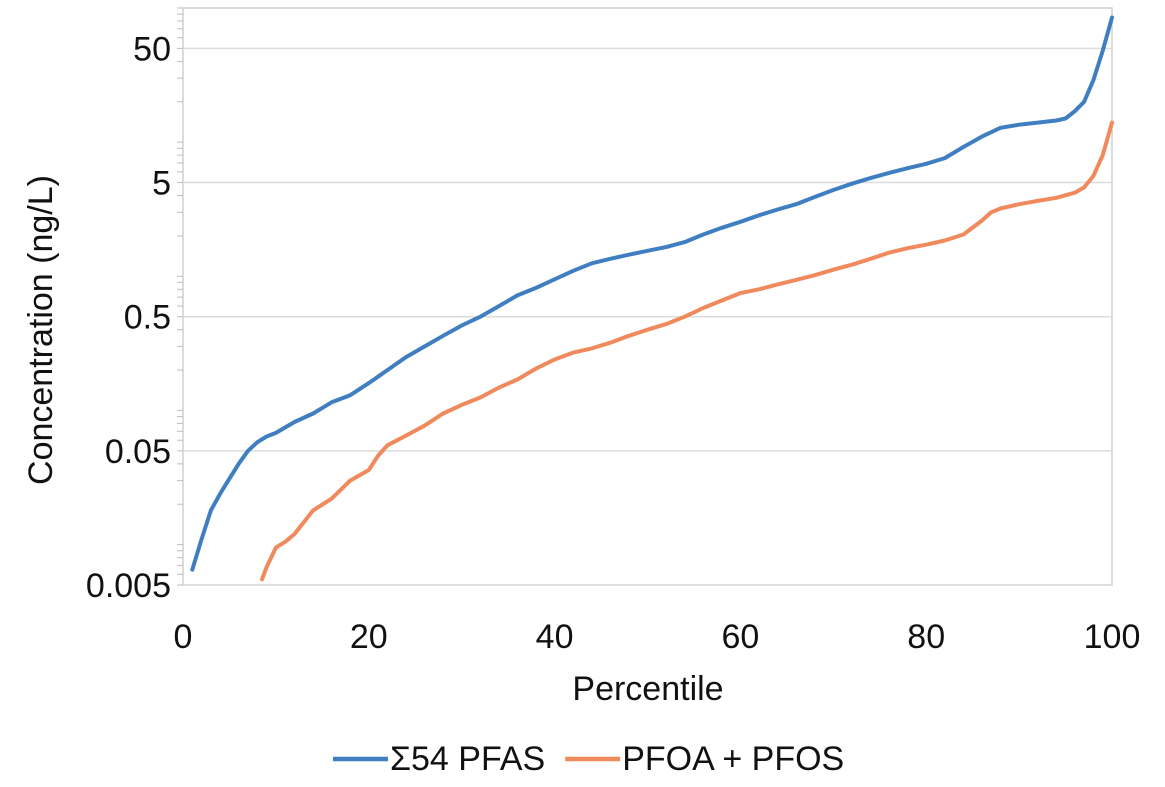 This screenshot has height=787, width=1165. I want to click on y-tick-label: 0.05, so click(138, 452).